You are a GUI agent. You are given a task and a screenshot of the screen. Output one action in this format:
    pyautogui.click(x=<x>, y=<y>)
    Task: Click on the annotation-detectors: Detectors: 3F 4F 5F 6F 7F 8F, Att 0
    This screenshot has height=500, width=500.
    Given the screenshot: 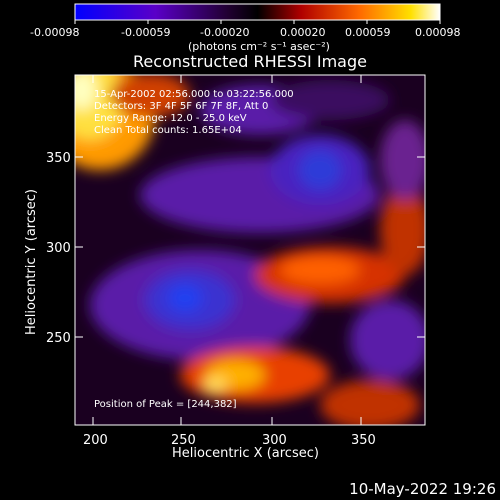 What is the action you would take?
    pyautogui.click(x=181, y=106)
    